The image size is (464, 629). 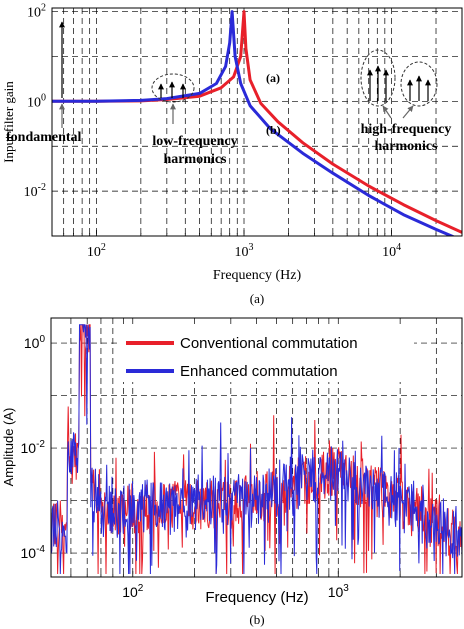 What do you see at coordinates (194, 120) in the screenshot?
I see `low-frequency-harmonics-annotation: low-frequency harmonics` at bounding box center [194, 120].